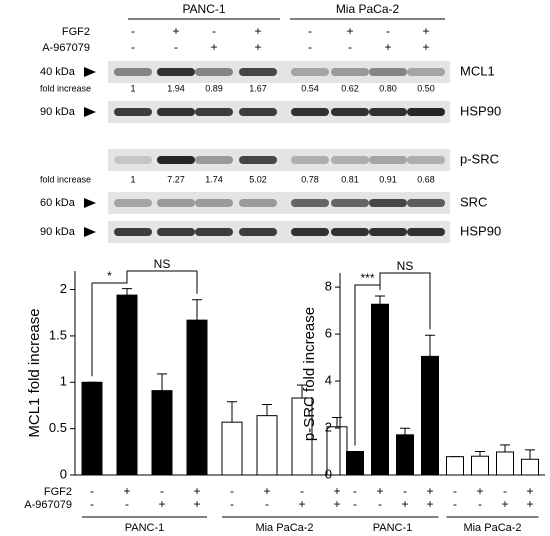  Describe the element at coordinates (214, 179) in the screenshot. I see `fold-value: 1.74` at that location.